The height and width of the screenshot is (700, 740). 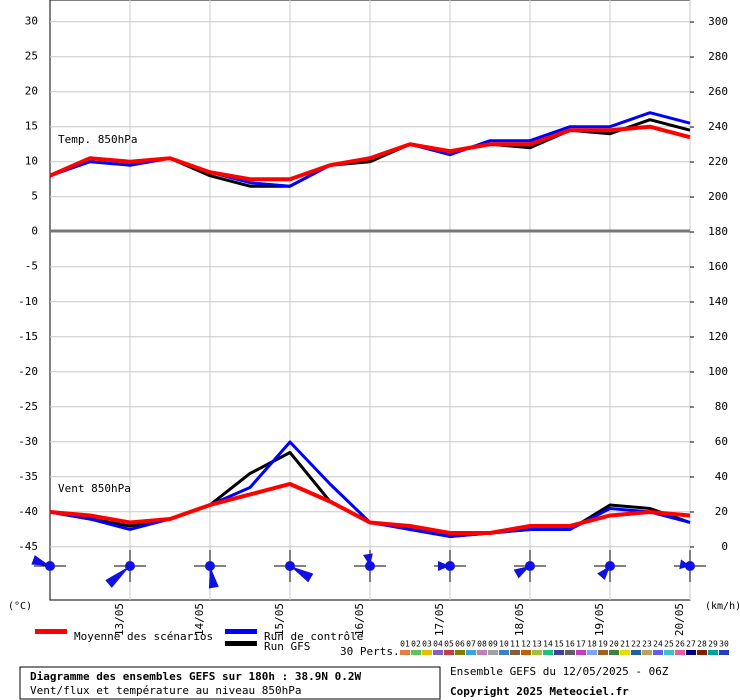 I want to click on perturbation-label: 25, so click(x=669, y=644).